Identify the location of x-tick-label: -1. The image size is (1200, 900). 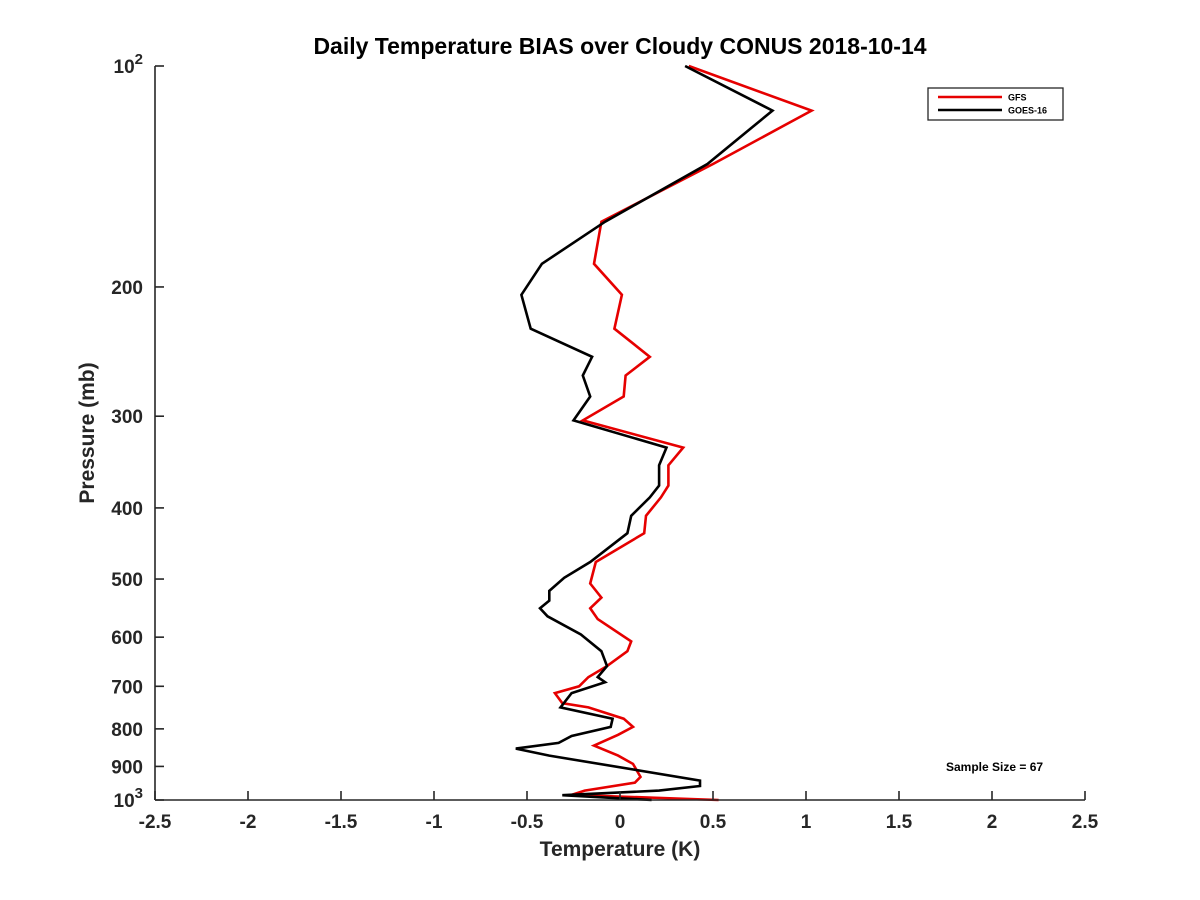
(434, 822).